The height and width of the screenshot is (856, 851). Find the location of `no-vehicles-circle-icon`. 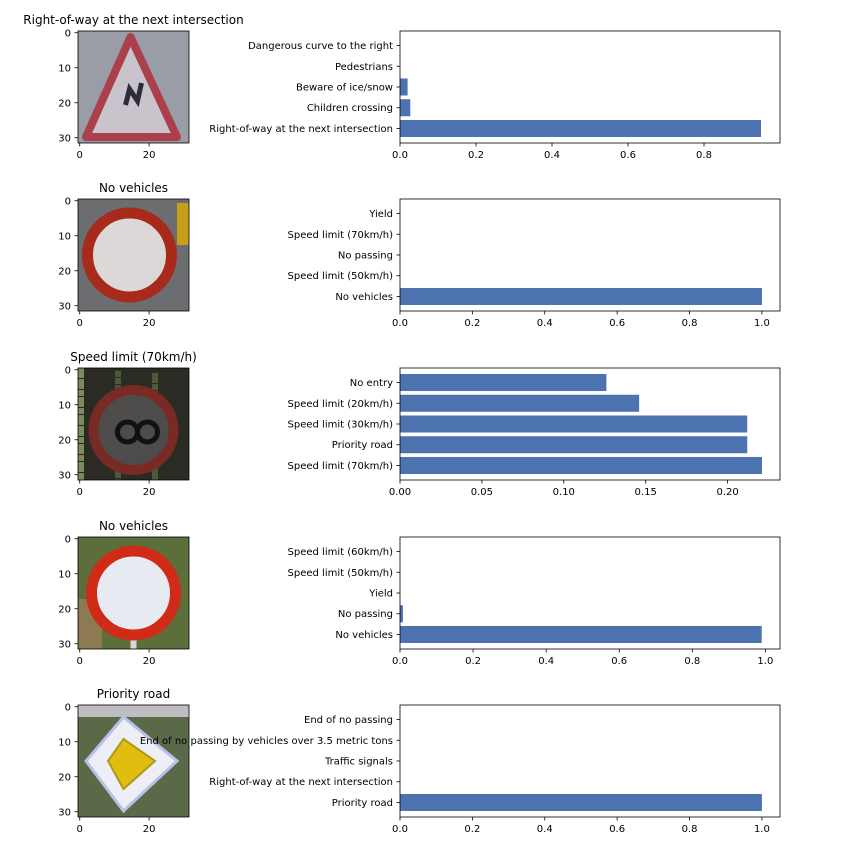

no-vehicles-circle-icon is located at coordinates (129, 255).